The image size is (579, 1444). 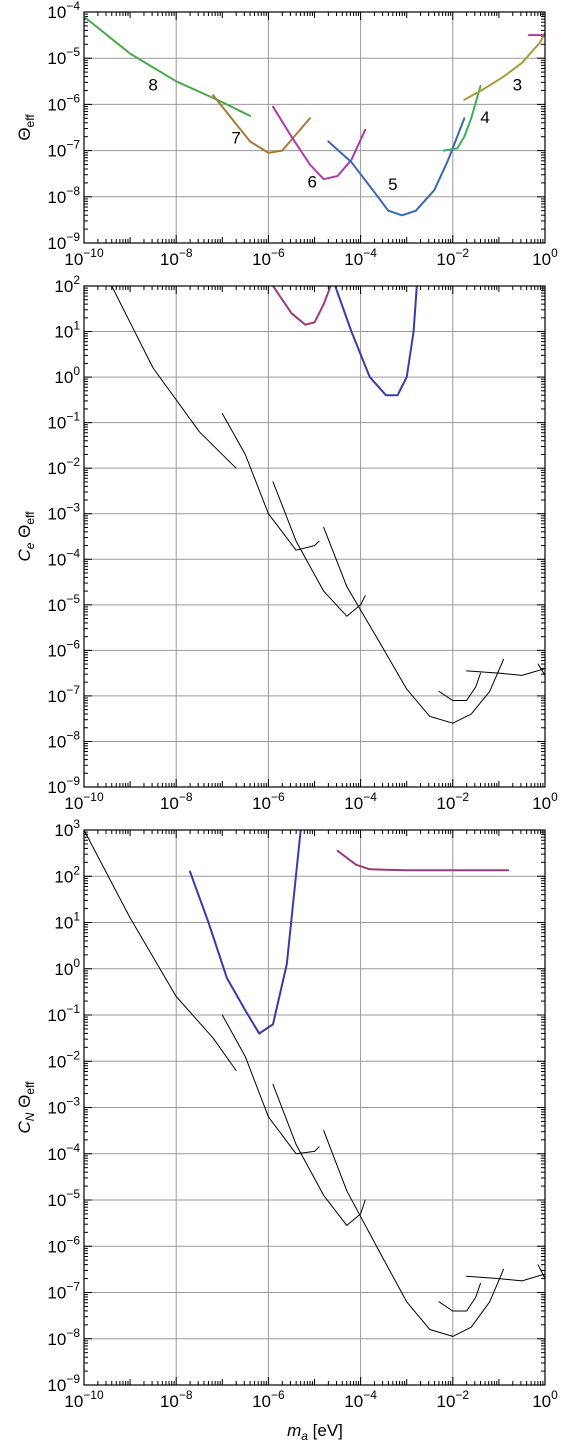 I want to click on curve-label-4: 4, so click(x=484, y=117).